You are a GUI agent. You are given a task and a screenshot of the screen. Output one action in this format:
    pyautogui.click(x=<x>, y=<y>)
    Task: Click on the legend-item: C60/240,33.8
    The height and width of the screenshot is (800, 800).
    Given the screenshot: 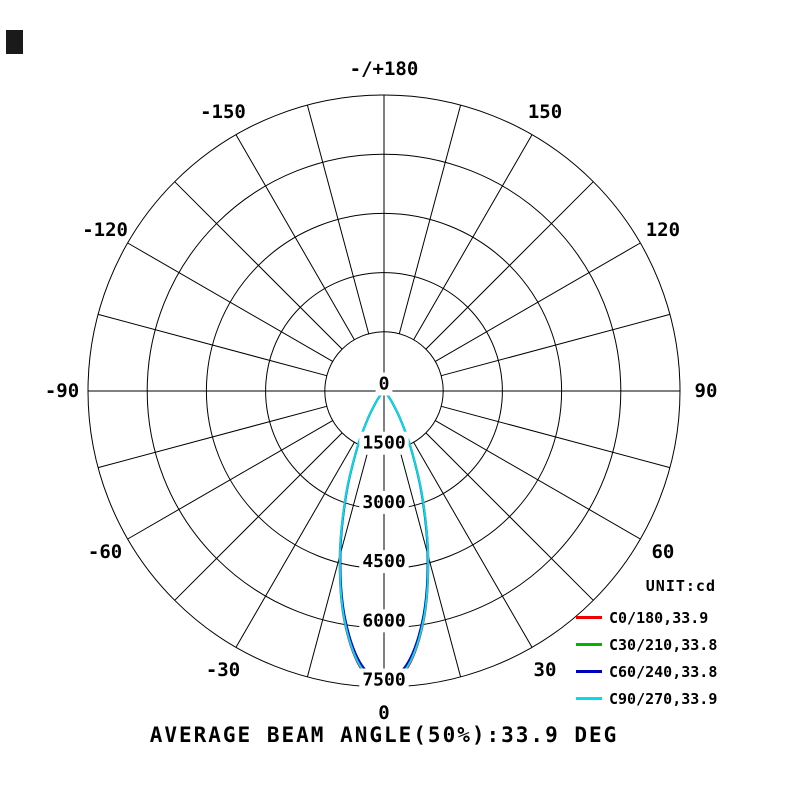 What is the action you would take?
    pyautogui.click(x=647, y=671)
    